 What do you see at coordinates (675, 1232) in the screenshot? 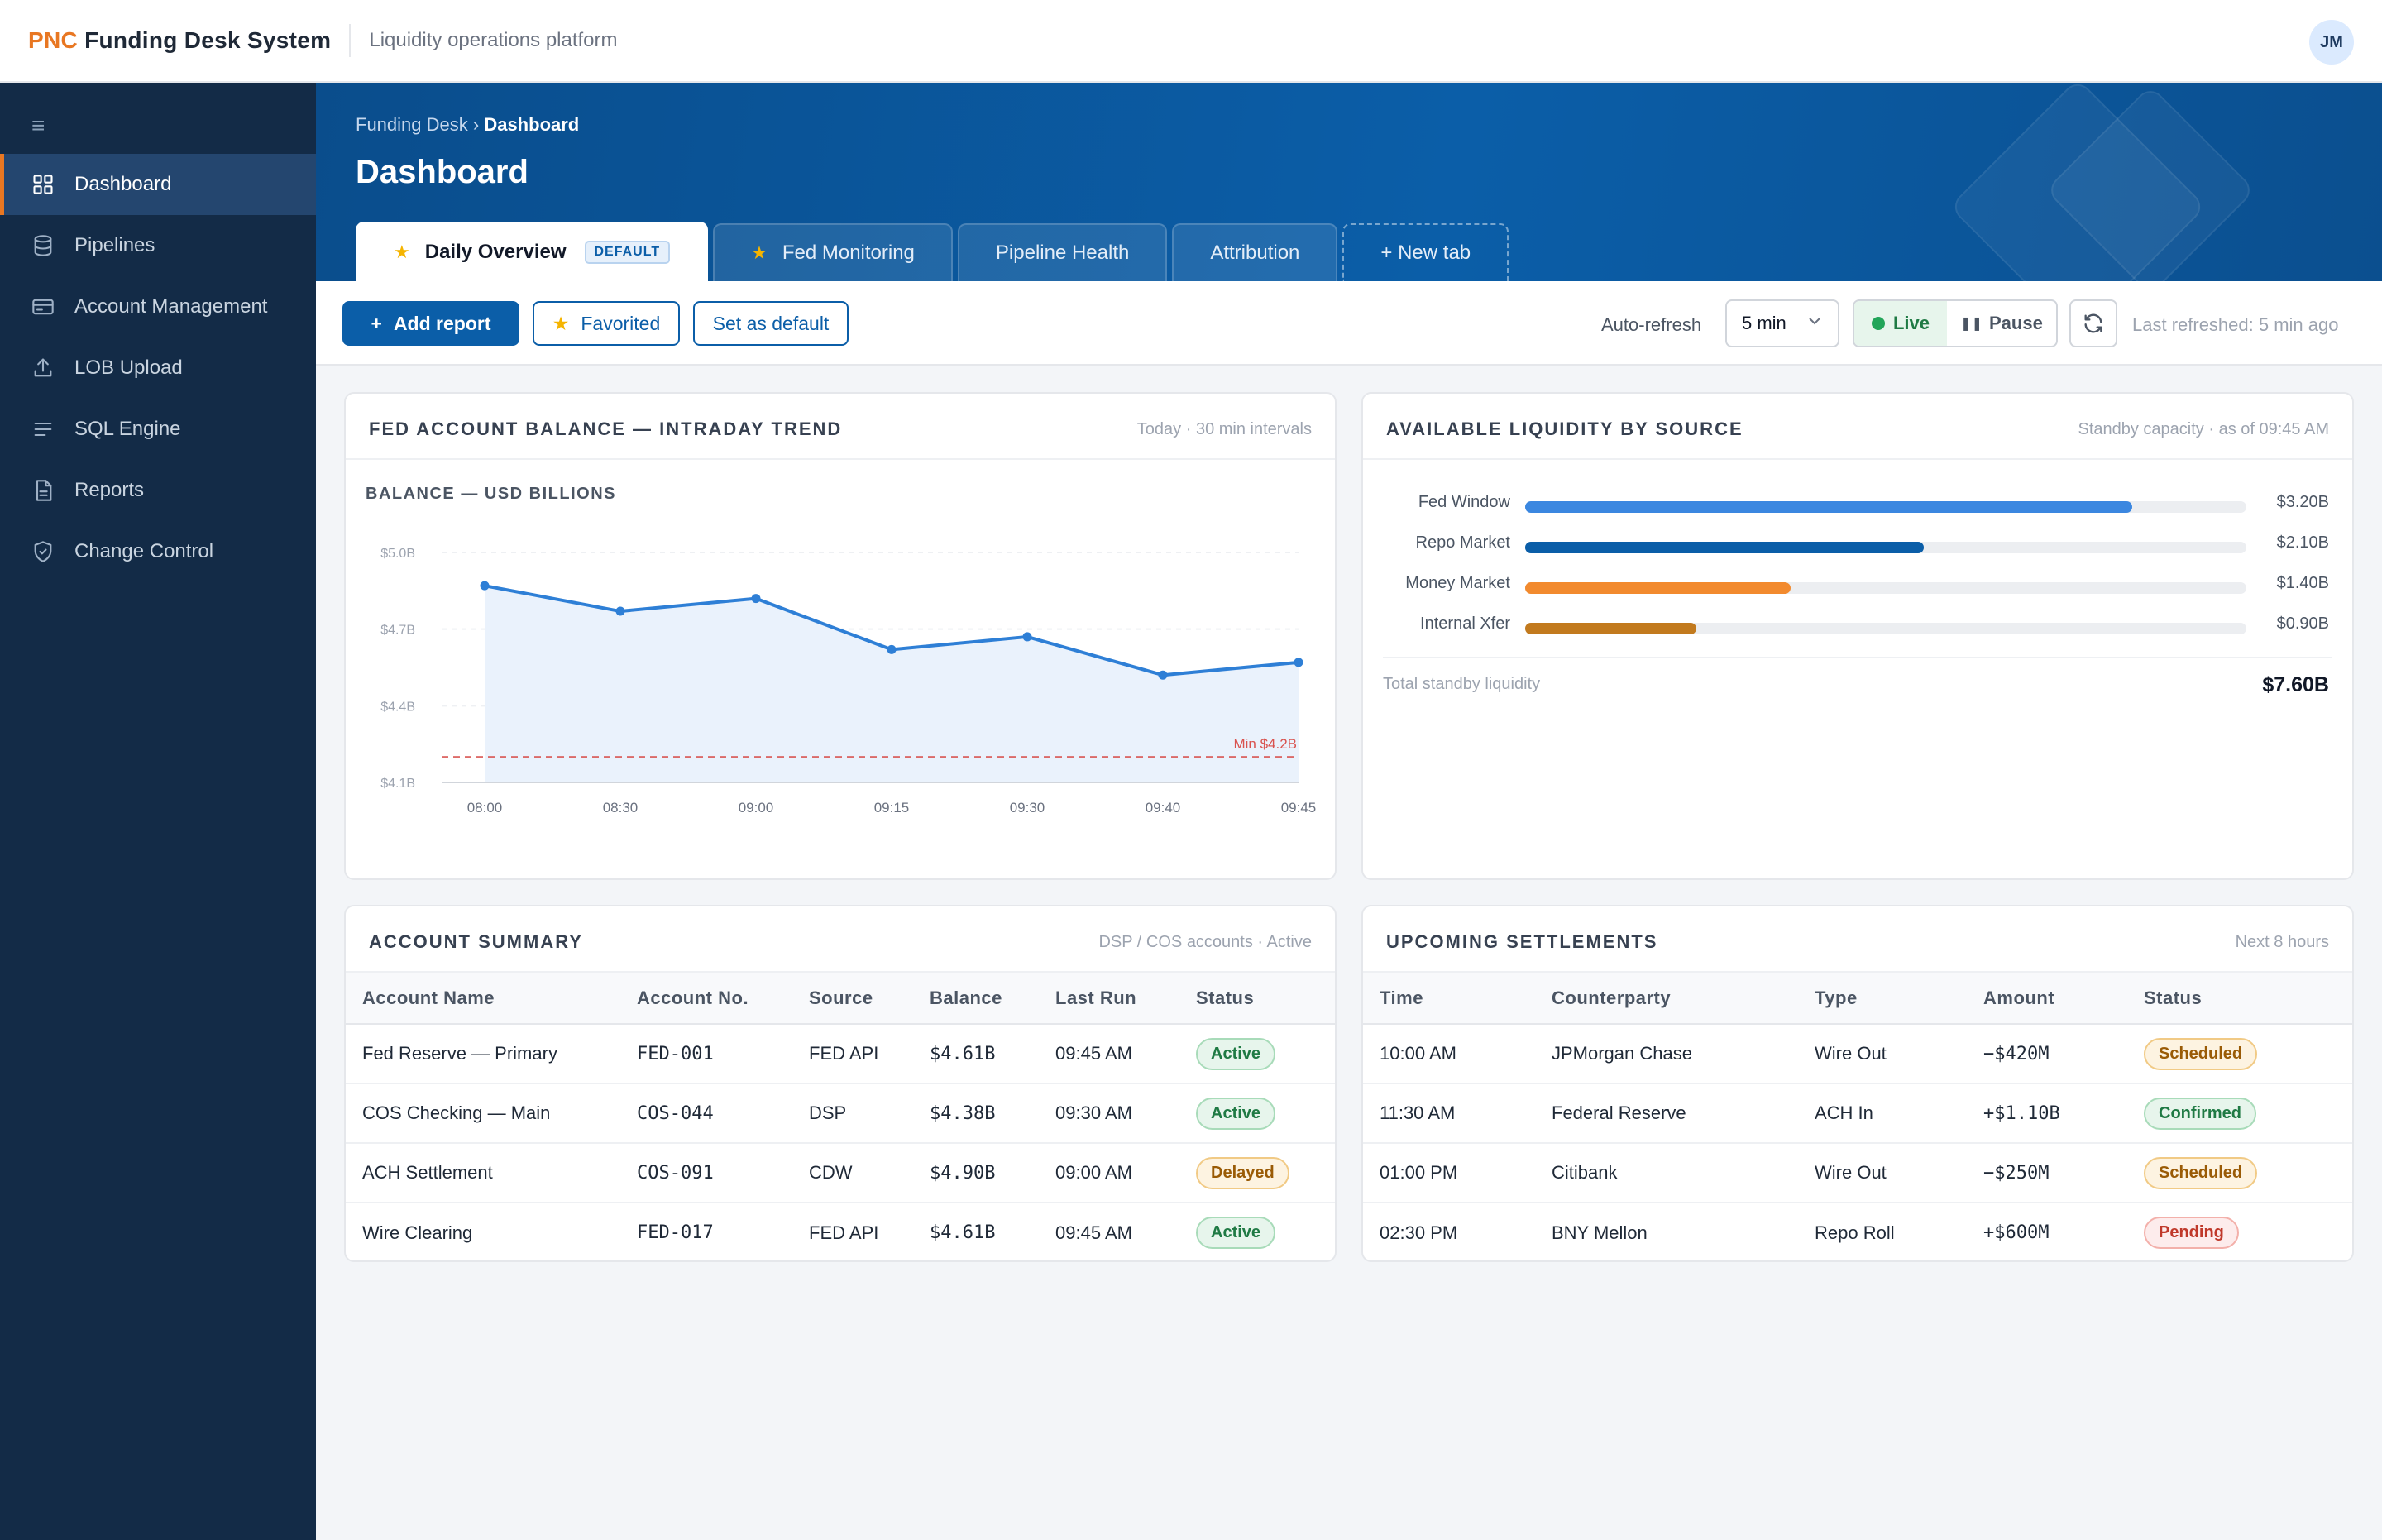
I see `account-number: FED-017` at bounding box center [675, 1232].